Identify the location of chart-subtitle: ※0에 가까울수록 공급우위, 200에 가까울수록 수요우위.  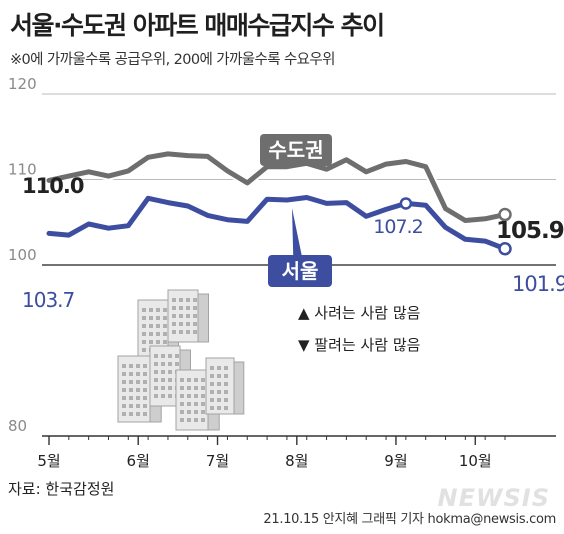
(173, 60).